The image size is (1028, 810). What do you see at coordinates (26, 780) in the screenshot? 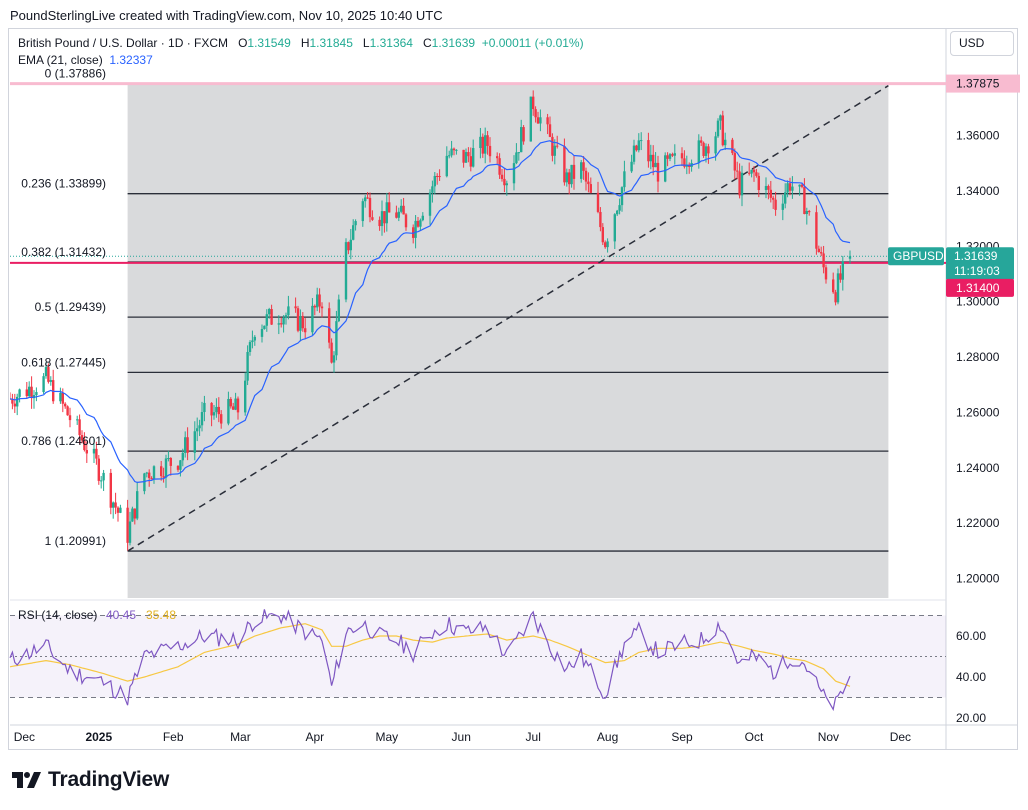
I see `tradingview-logo-icon` at bounding box center [26, 780].